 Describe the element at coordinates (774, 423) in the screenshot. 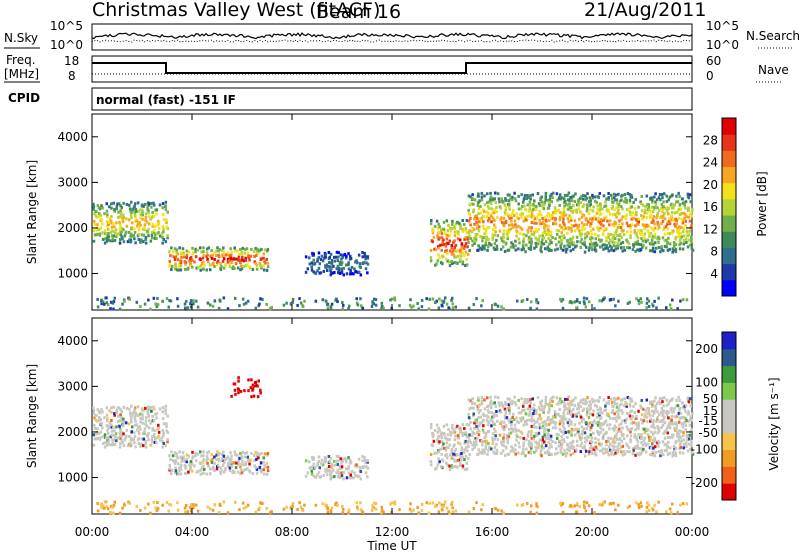

I see `velocity-colorbar-label: Velocity [m s⁻¹]` at that location.